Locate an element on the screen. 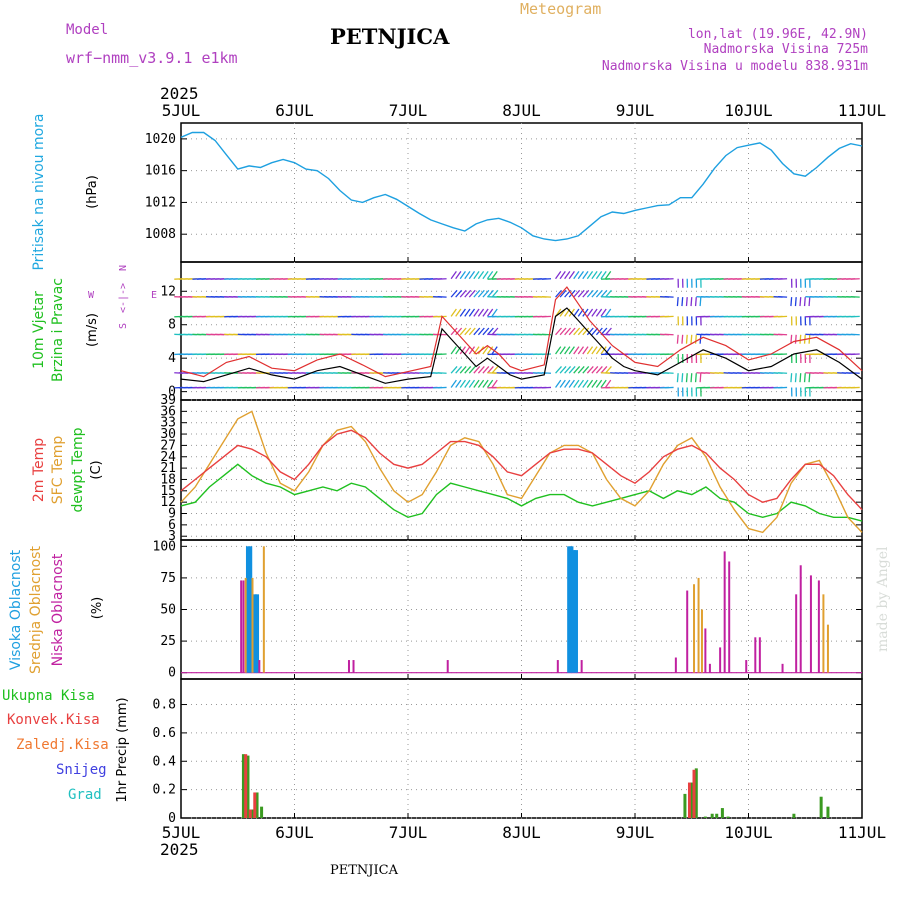 This screenshot has height=900, width=900. subtitle: Meteogram is located at coordinates (560, 9).